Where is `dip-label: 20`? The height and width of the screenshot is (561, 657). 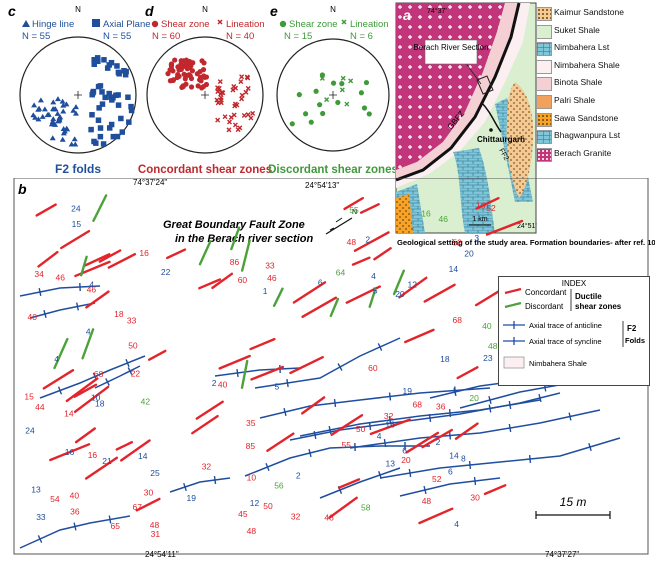
dip-label: 20 is located at coordinates (469, 254).